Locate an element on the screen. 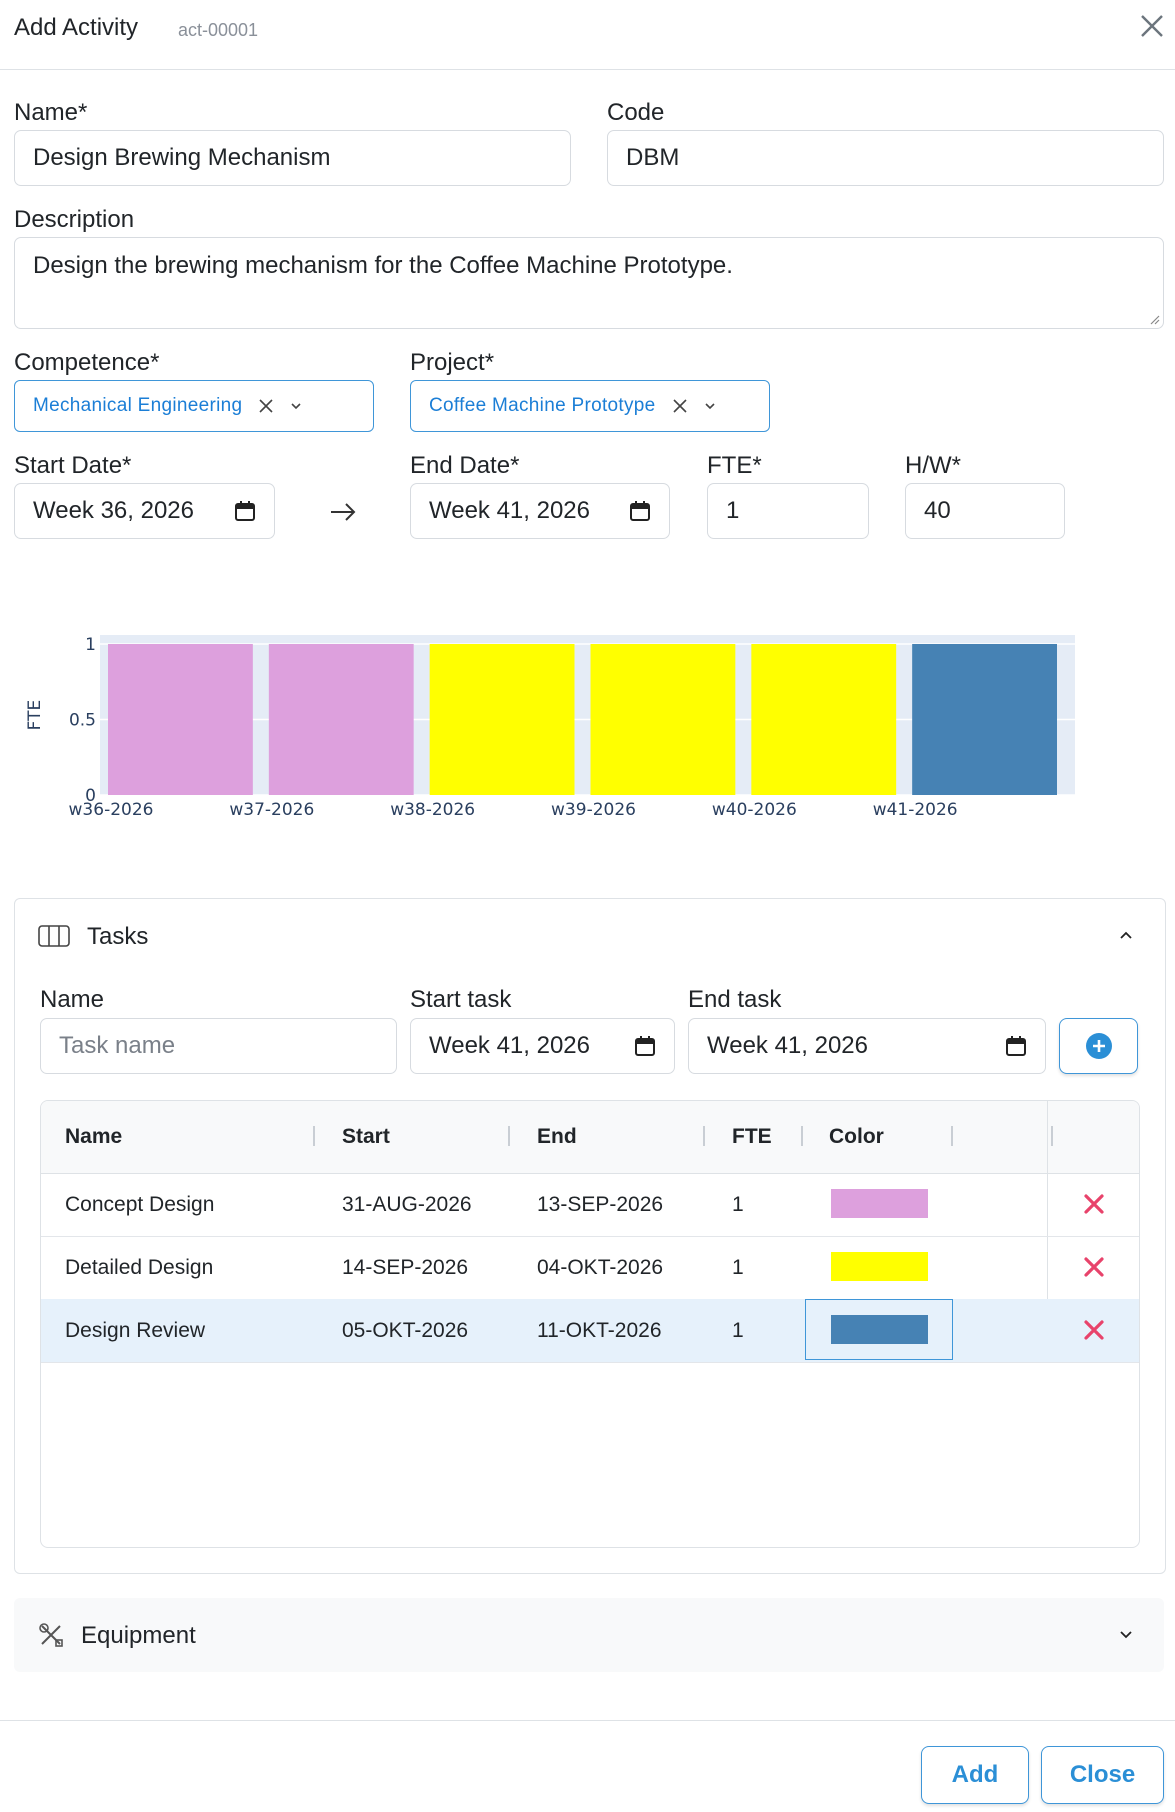 The image size is (1175, 1812). code-input: DBM is located at coordinates (885, 158).